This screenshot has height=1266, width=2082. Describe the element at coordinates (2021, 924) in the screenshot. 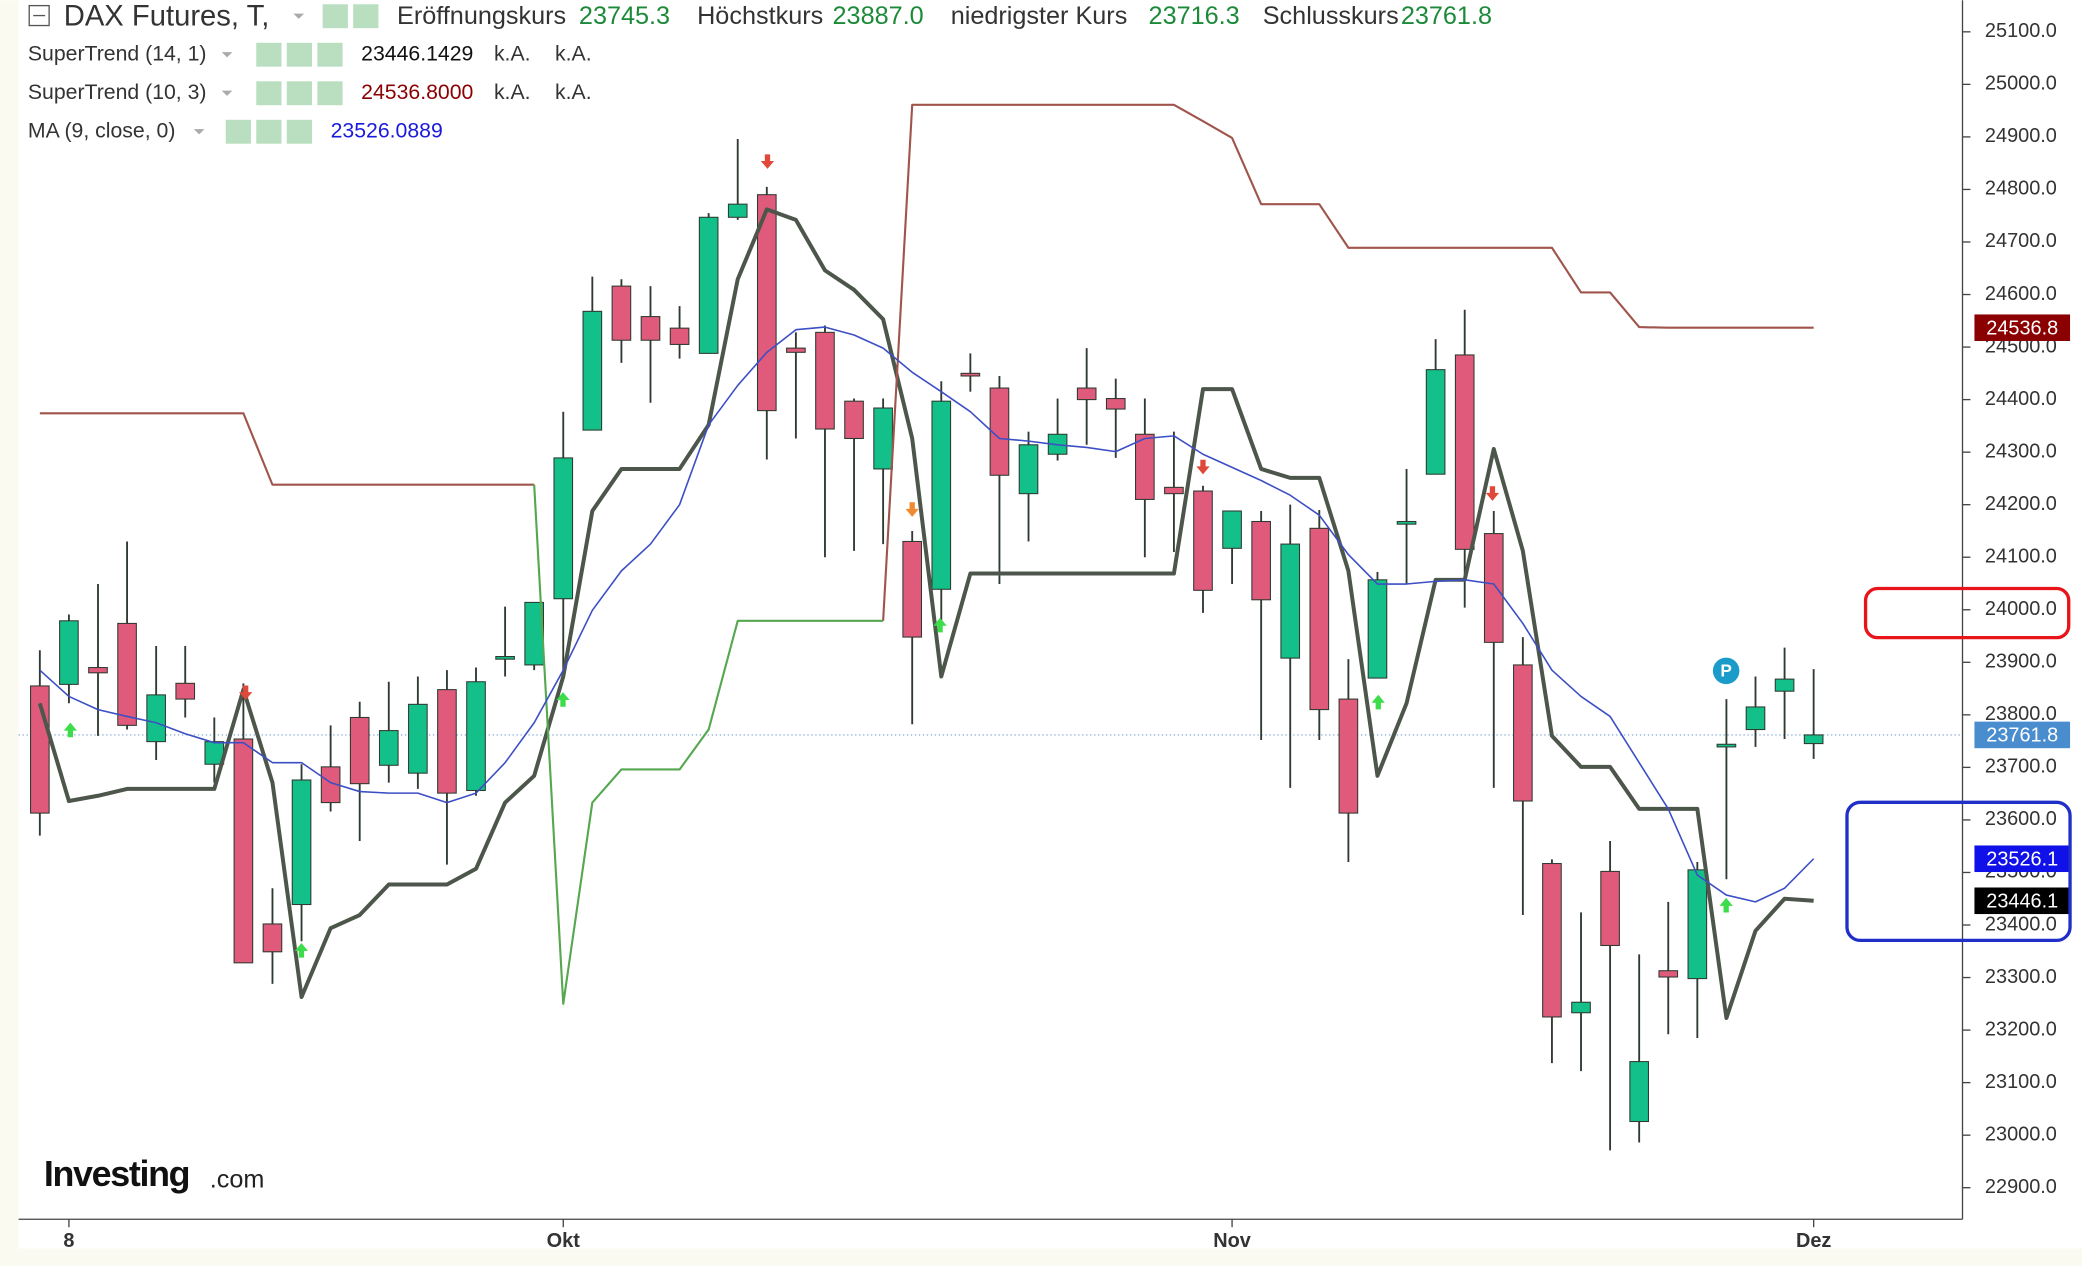

I see `y-tick-label: 23400.0` at that location.